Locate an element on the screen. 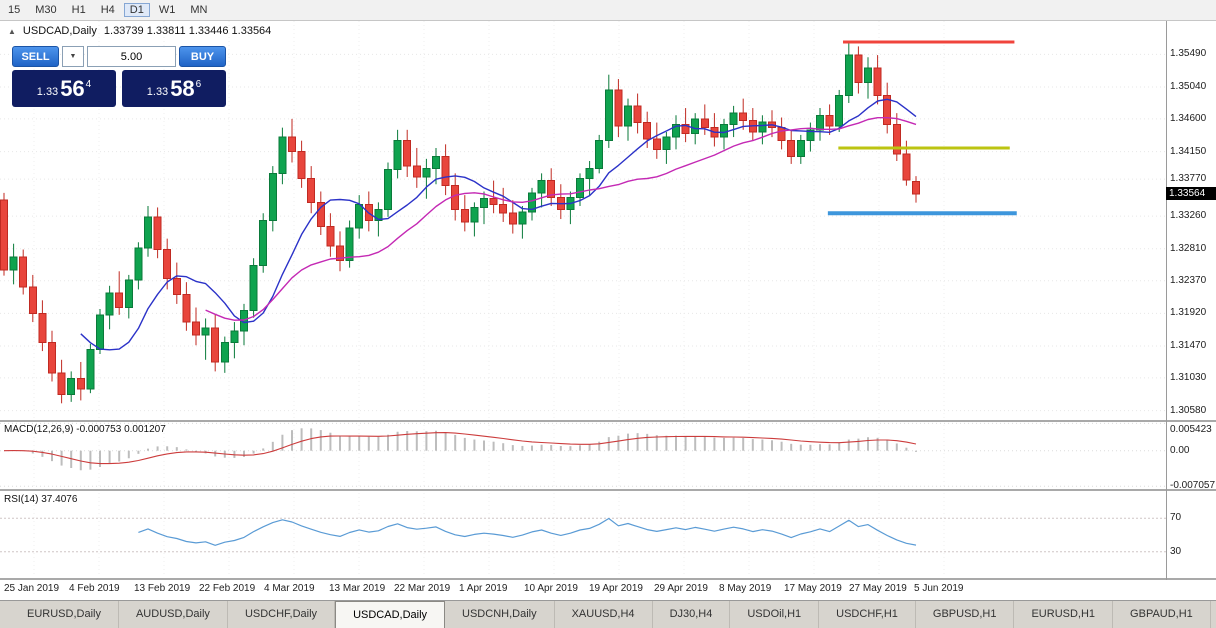  price-axis-tick: 1.35040 is located at coordinates (1188, 87).